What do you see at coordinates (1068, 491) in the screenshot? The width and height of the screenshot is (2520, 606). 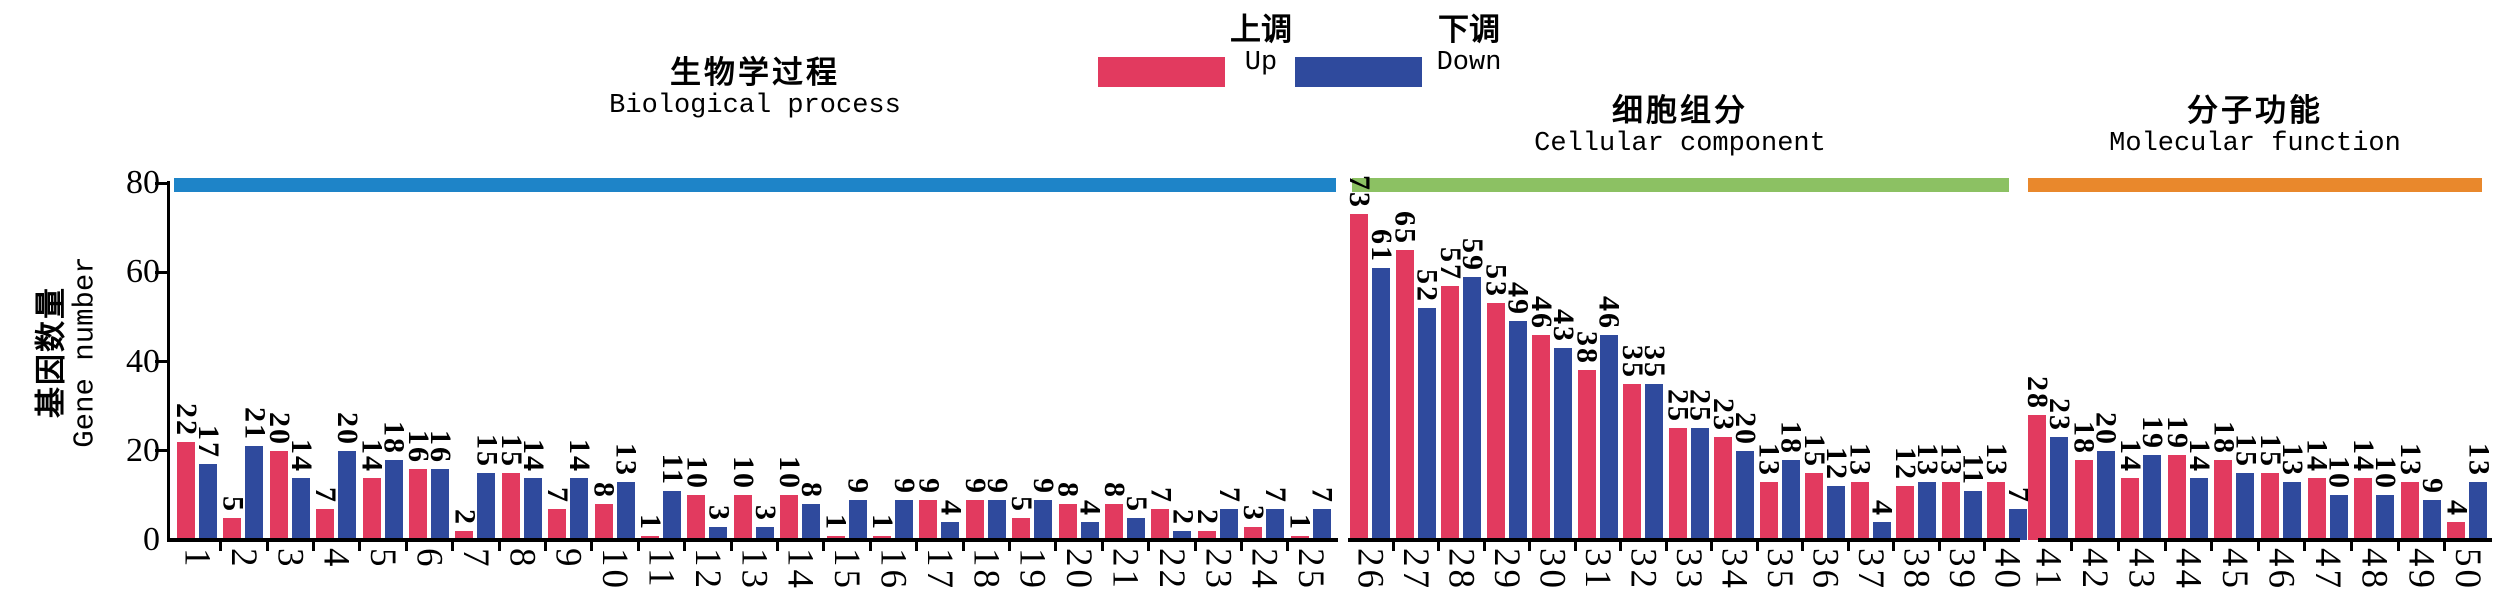 I see `value-label-up: 8` at bounding box center [1068, 491].